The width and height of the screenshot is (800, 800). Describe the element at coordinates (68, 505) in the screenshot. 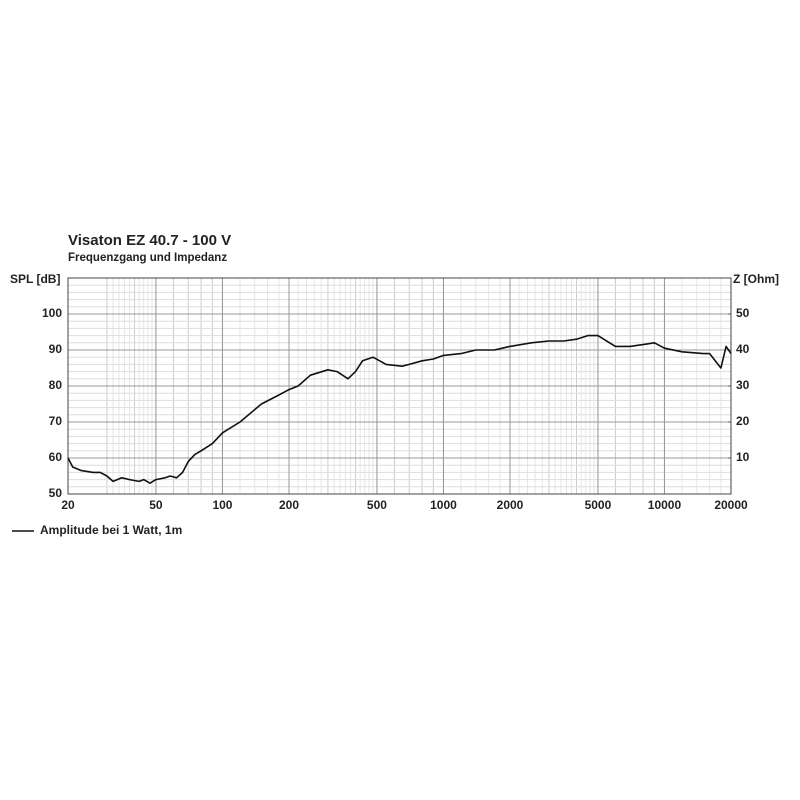

I see `x-tick-label: 20` at that location.